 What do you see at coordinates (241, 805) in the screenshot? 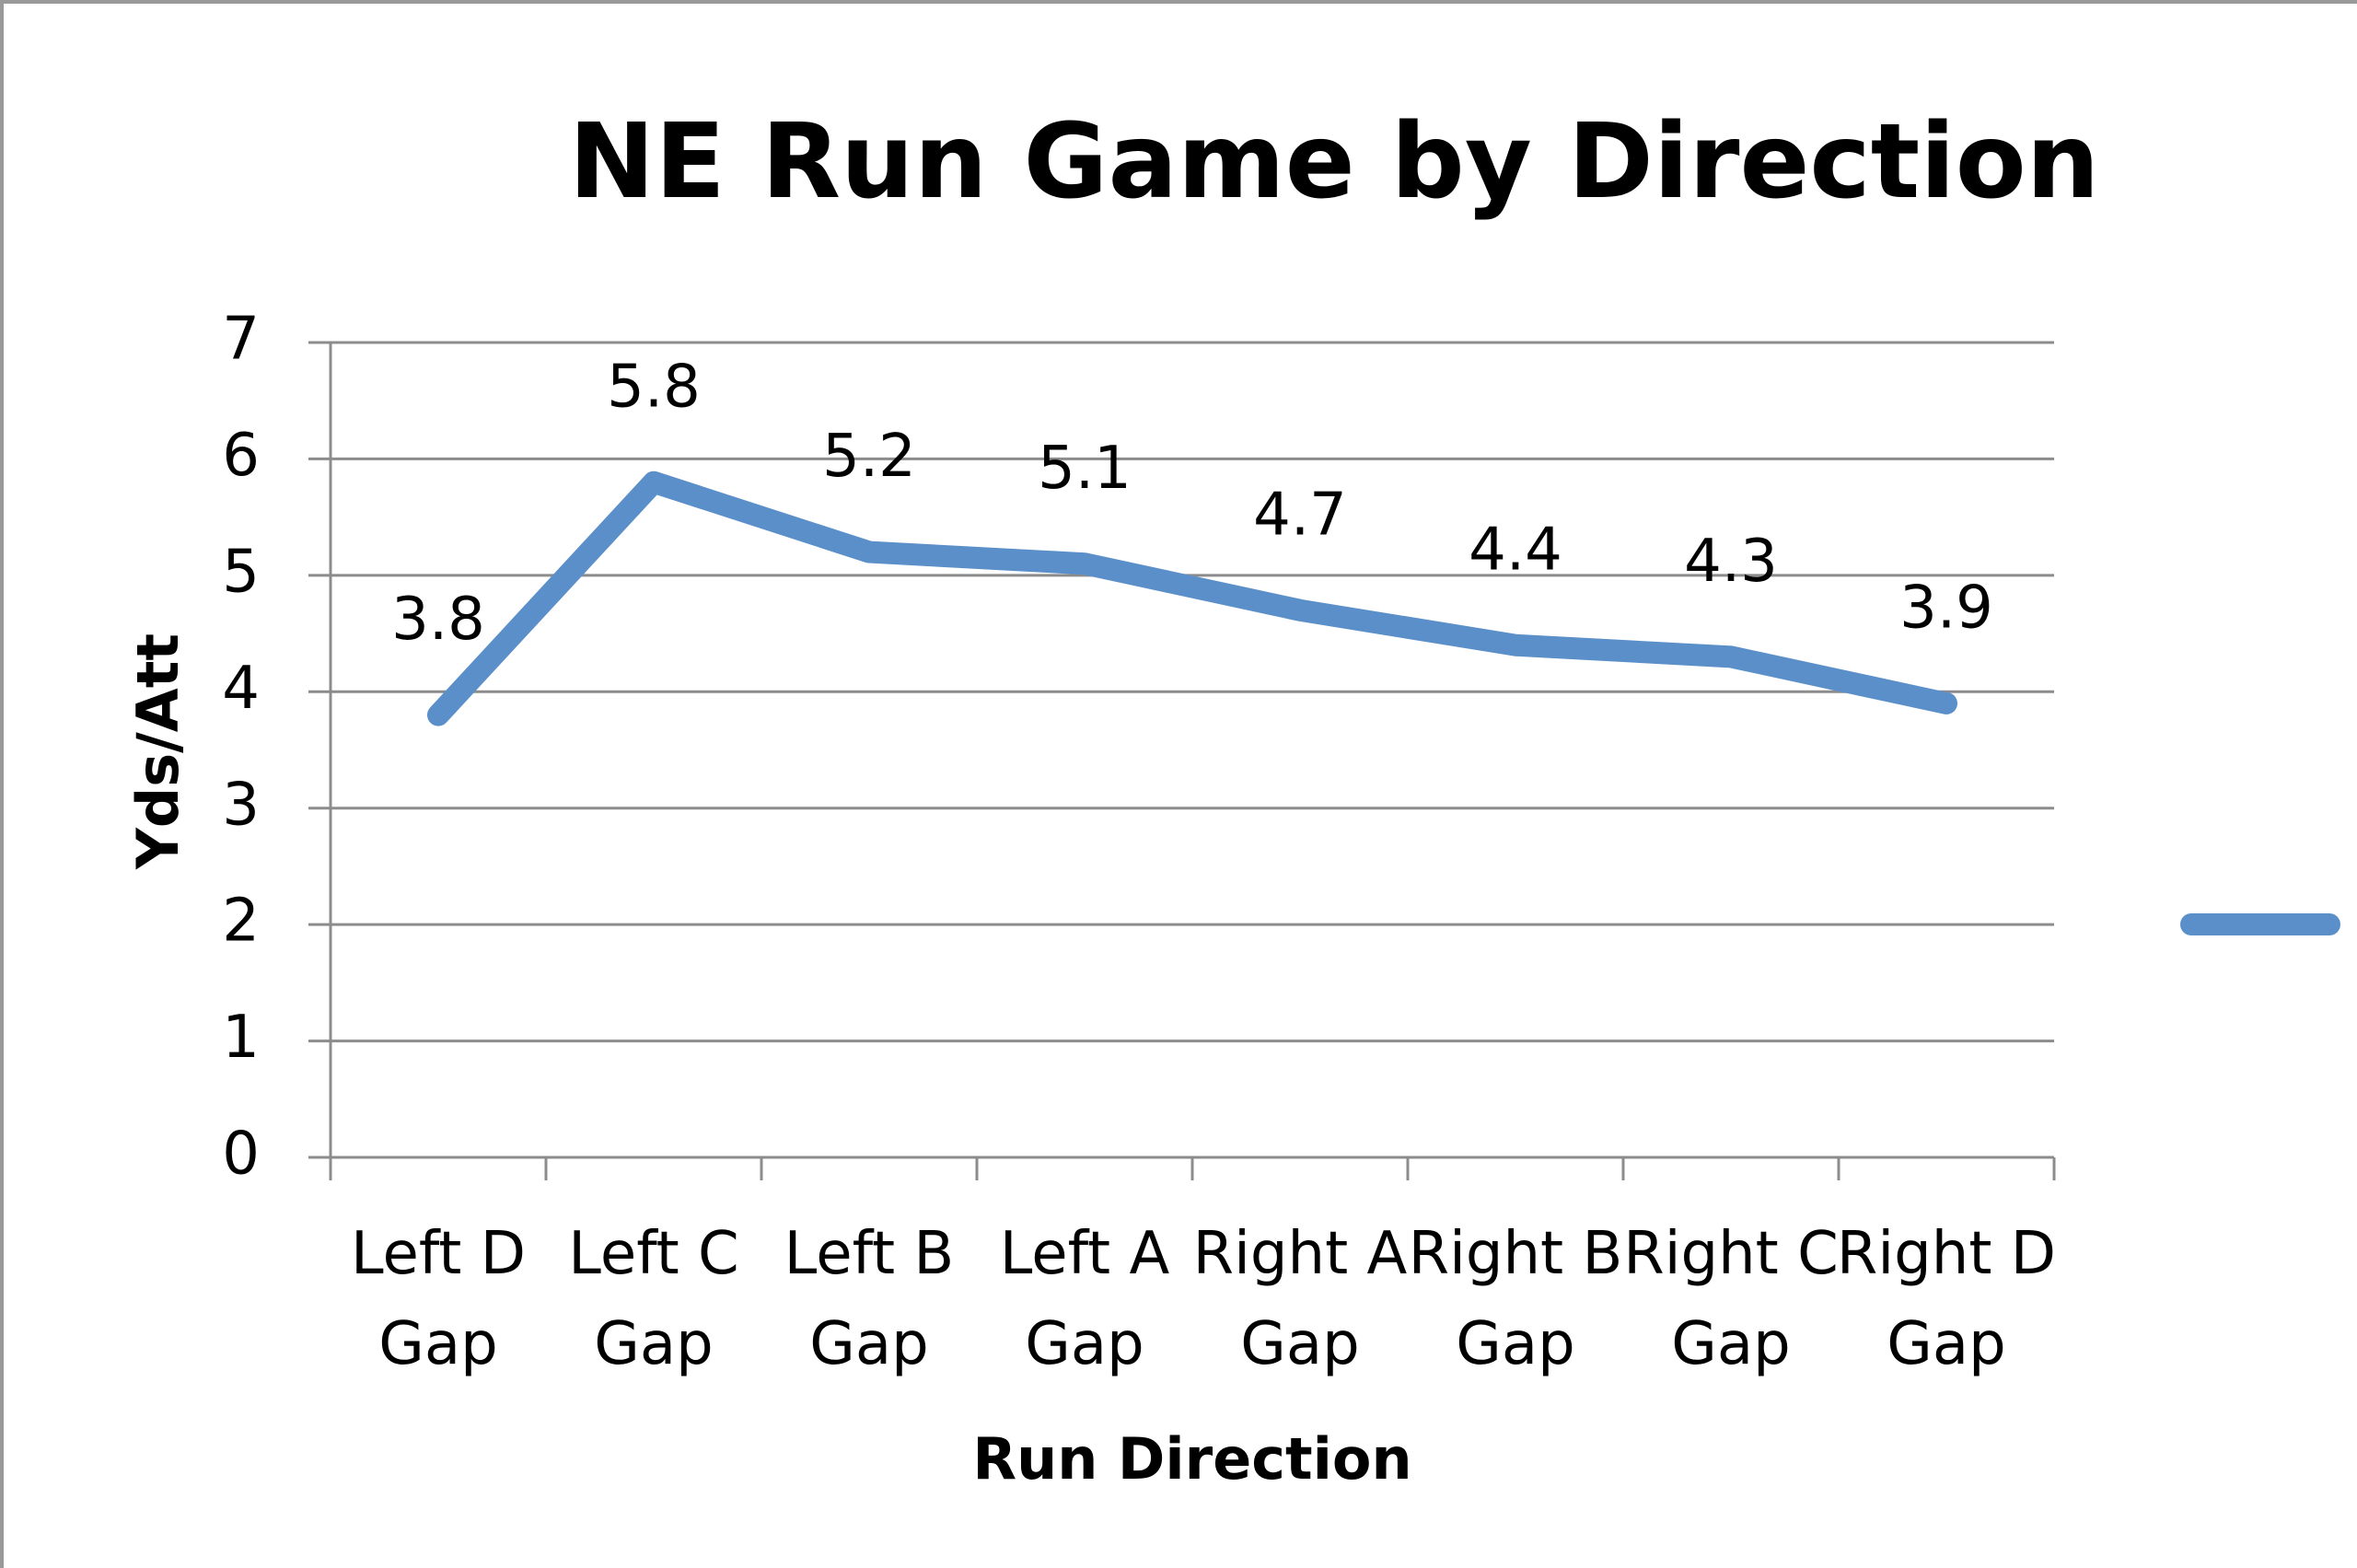
I see `y-tick-label: 3` at bounding box center [241, 805].